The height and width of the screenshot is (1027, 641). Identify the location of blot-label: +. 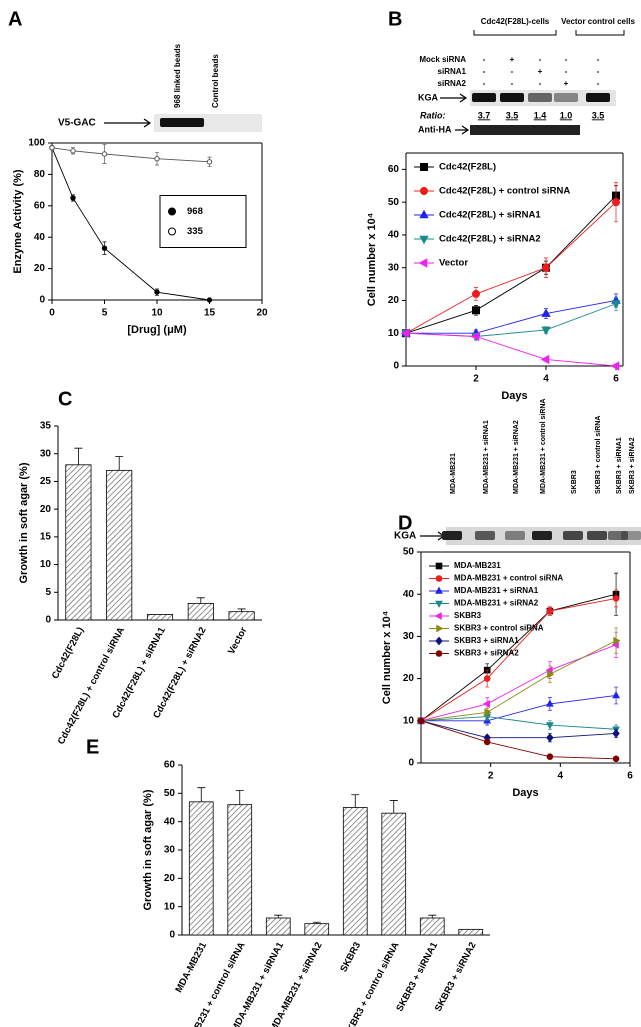
(566, 83).